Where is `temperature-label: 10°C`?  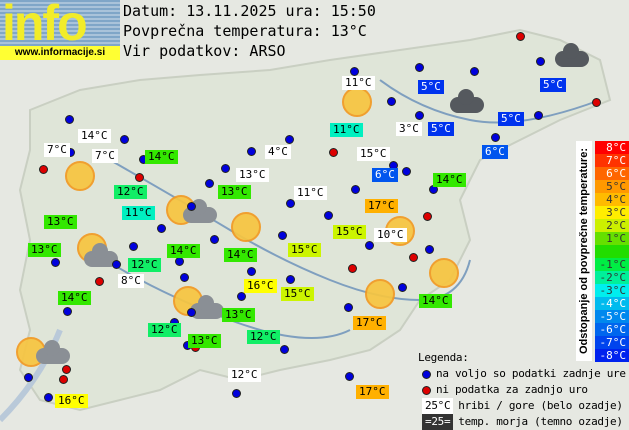
temperature-label: 10°C is located at coordinates (390, 235).